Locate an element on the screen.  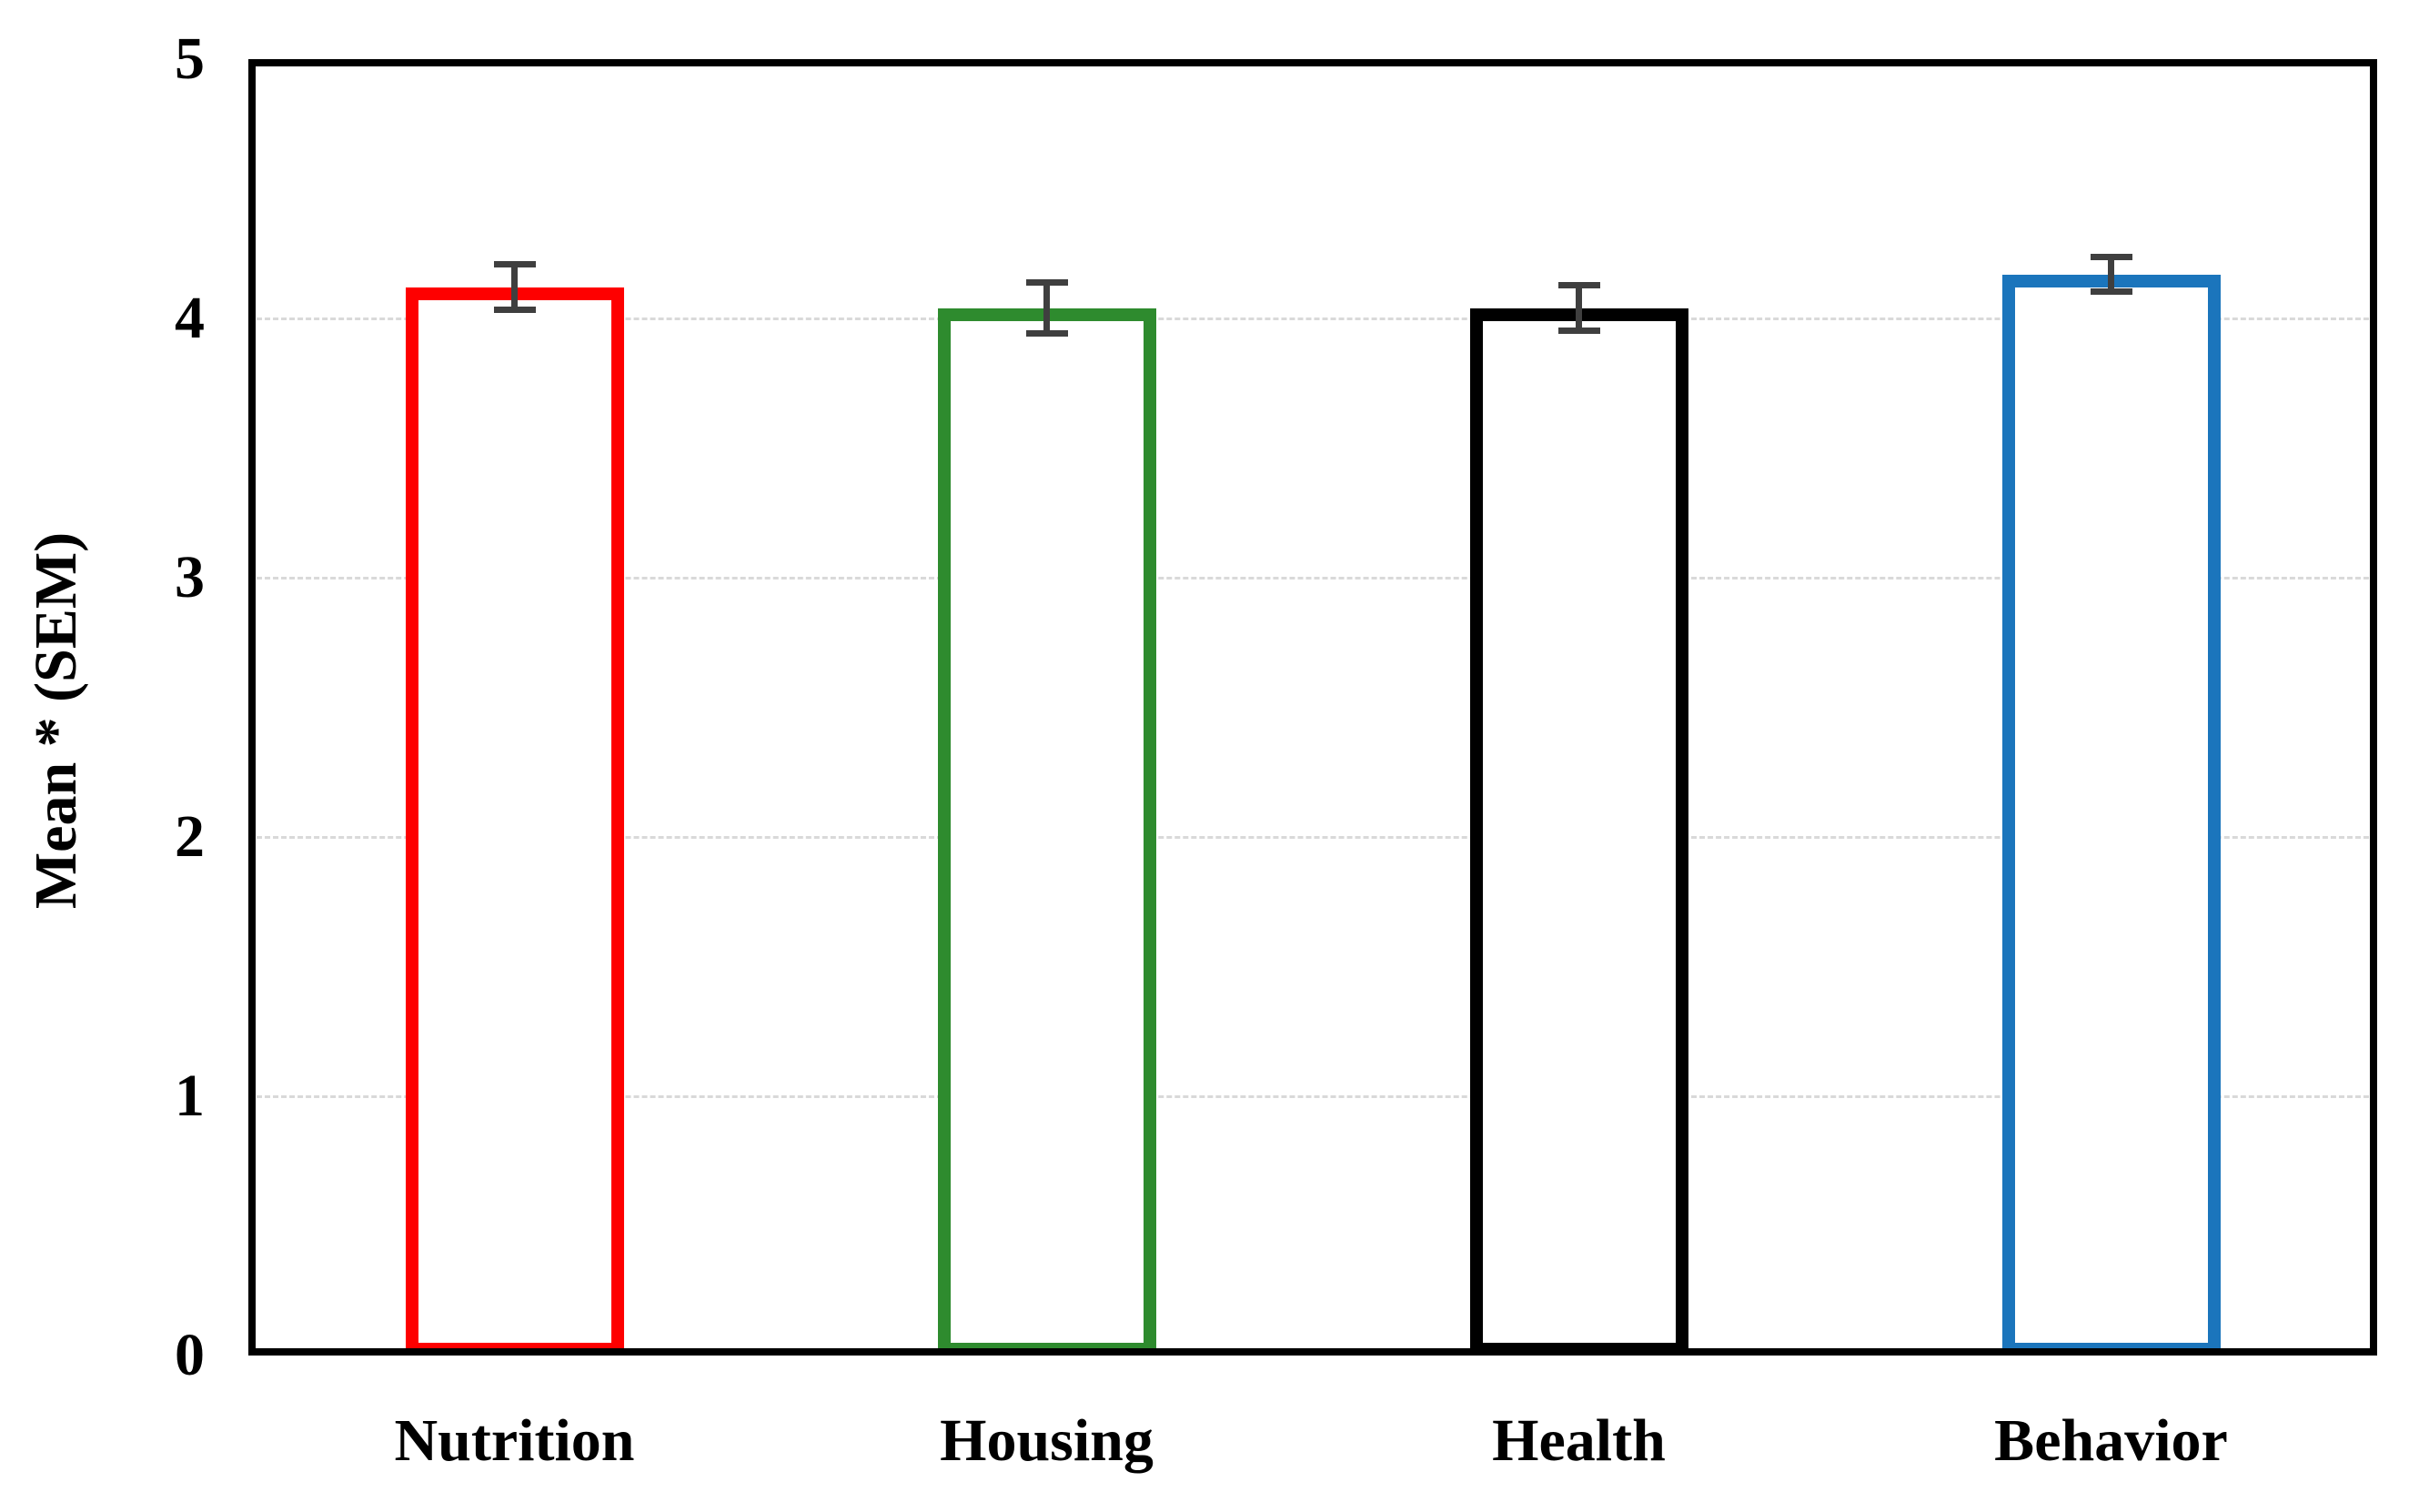
error-bar-nutrition is located at coordinates (514, 288).